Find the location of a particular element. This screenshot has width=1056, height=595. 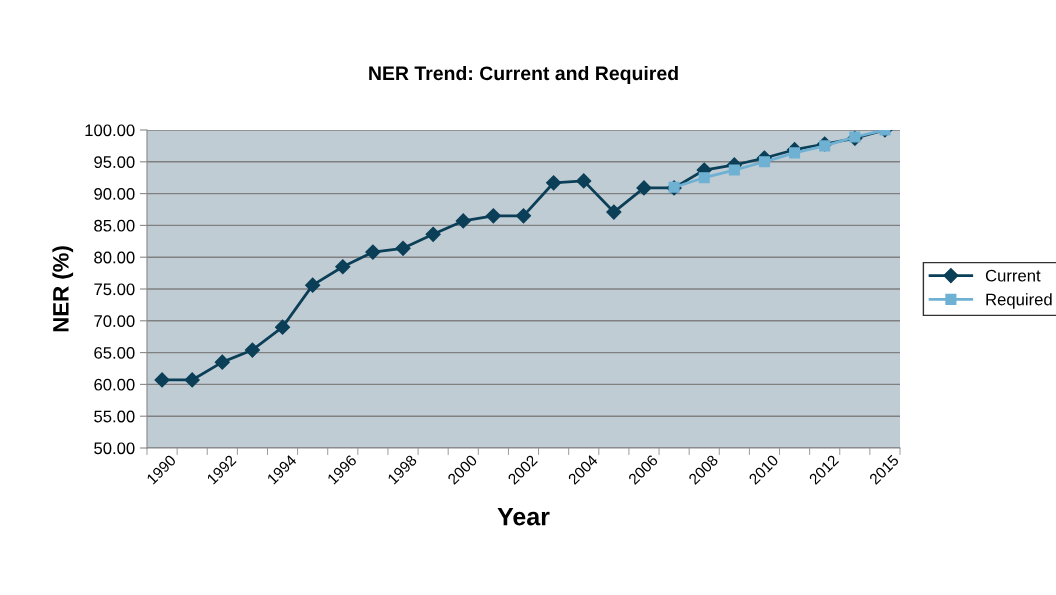

x-axis-title: Year is located at coordinates (523, 517).